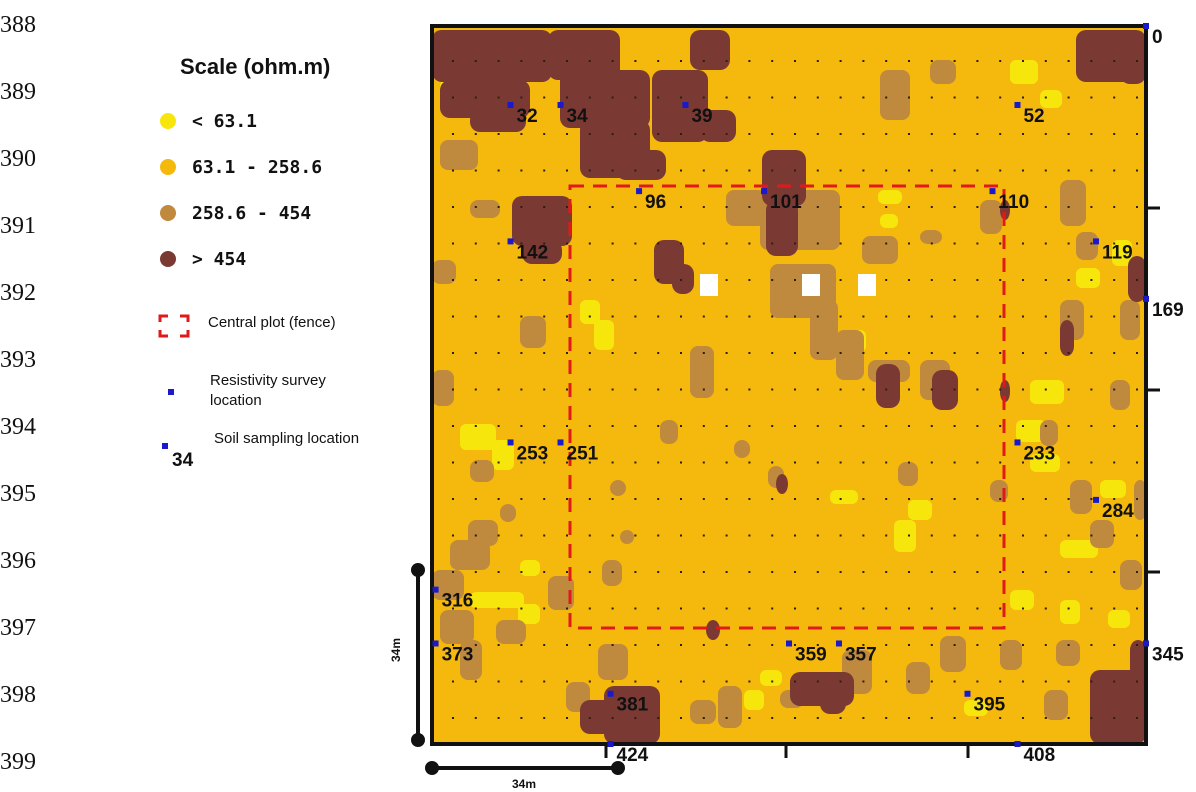 The width and height of the screenshot is (1196, 792). What do you see at coordinates (18, 159) in the screenshot?
I see `line-number: 390` at bounding box center [18, 159].